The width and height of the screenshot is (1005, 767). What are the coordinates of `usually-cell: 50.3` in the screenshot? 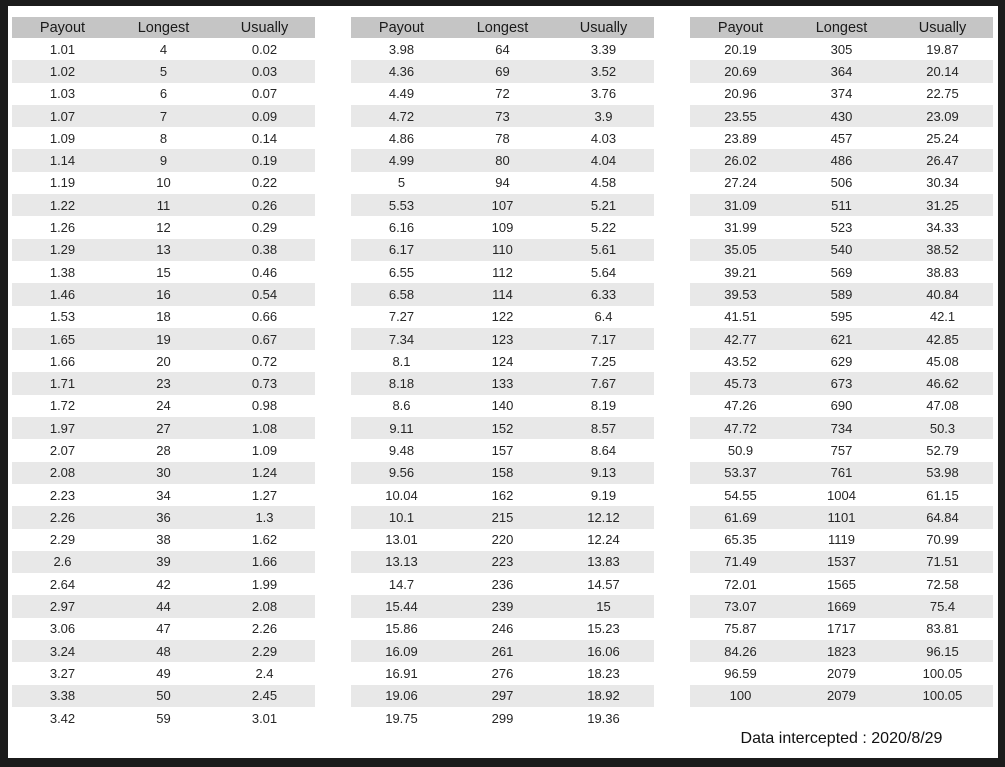 It's located at (942, 428).